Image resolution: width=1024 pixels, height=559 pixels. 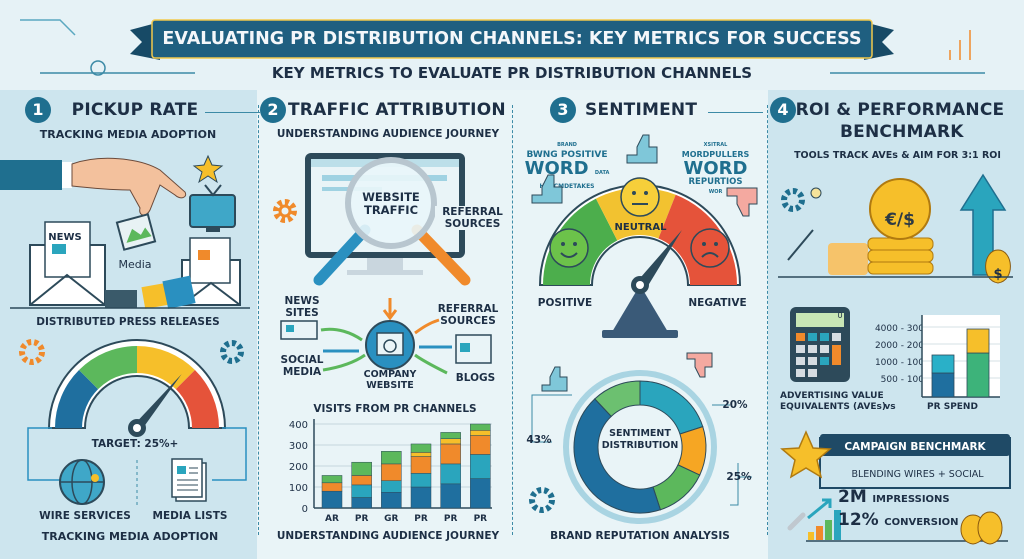 I want to click on caption-distributed-press-releases: DISTRIBUTED PRESS RELEASES, so click(x=128, y=322).